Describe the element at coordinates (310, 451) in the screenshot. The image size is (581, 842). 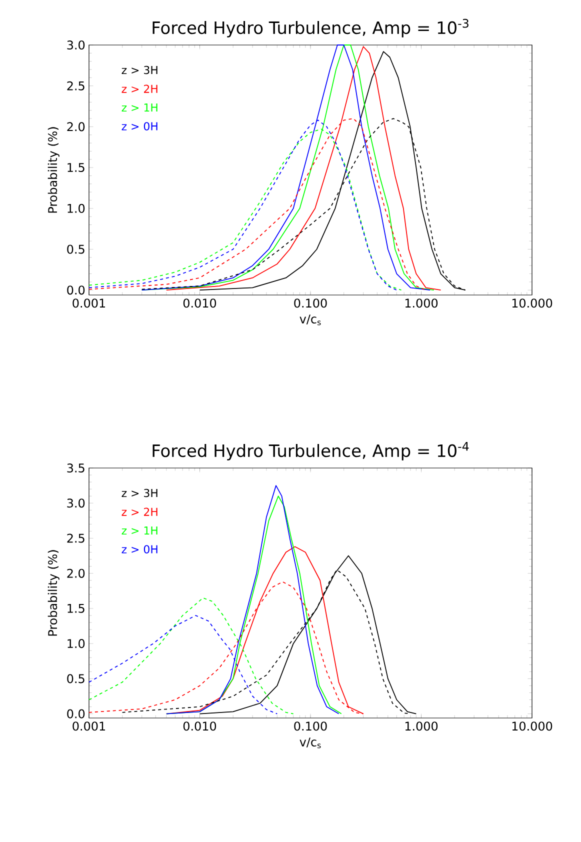
I see `chart-title: Forced Hydro Turbulence, Amp = 10$^{-4}$` at that location.